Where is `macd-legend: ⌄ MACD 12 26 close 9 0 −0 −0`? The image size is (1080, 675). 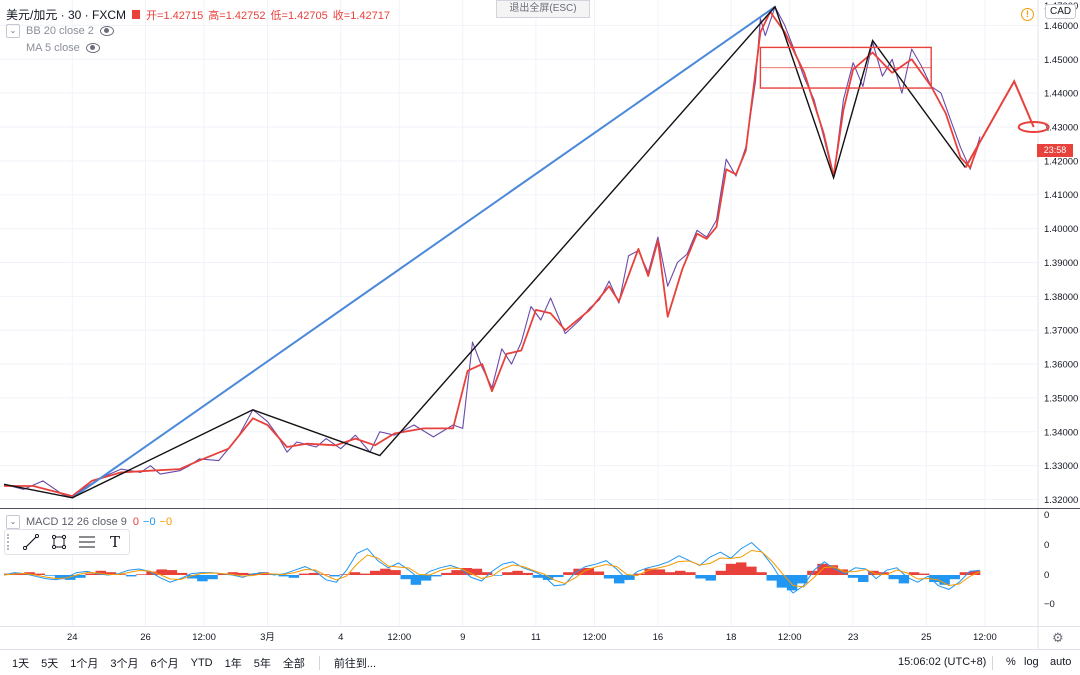
macd-legend: ⌄ MACD 12 26 close 9 0 −0 −0 is located at coordinates (89, 522).